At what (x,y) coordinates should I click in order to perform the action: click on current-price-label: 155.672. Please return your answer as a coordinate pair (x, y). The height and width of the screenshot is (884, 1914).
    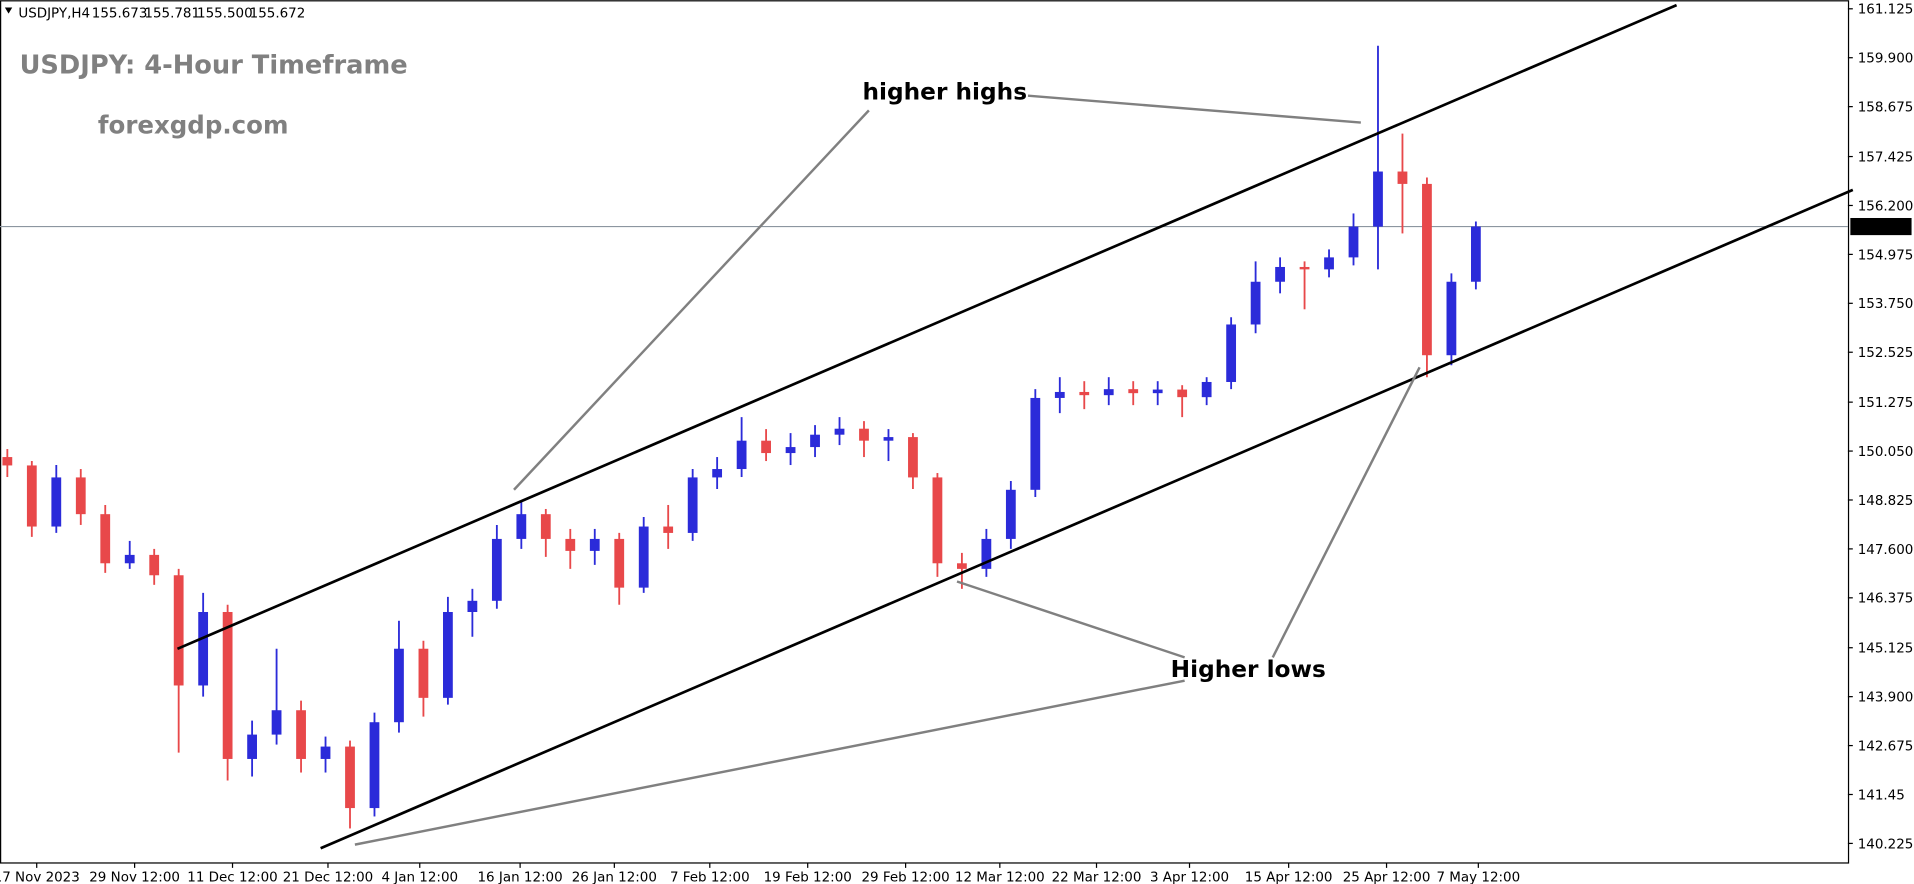
    Looking at the image, I should click on (1883, 227).